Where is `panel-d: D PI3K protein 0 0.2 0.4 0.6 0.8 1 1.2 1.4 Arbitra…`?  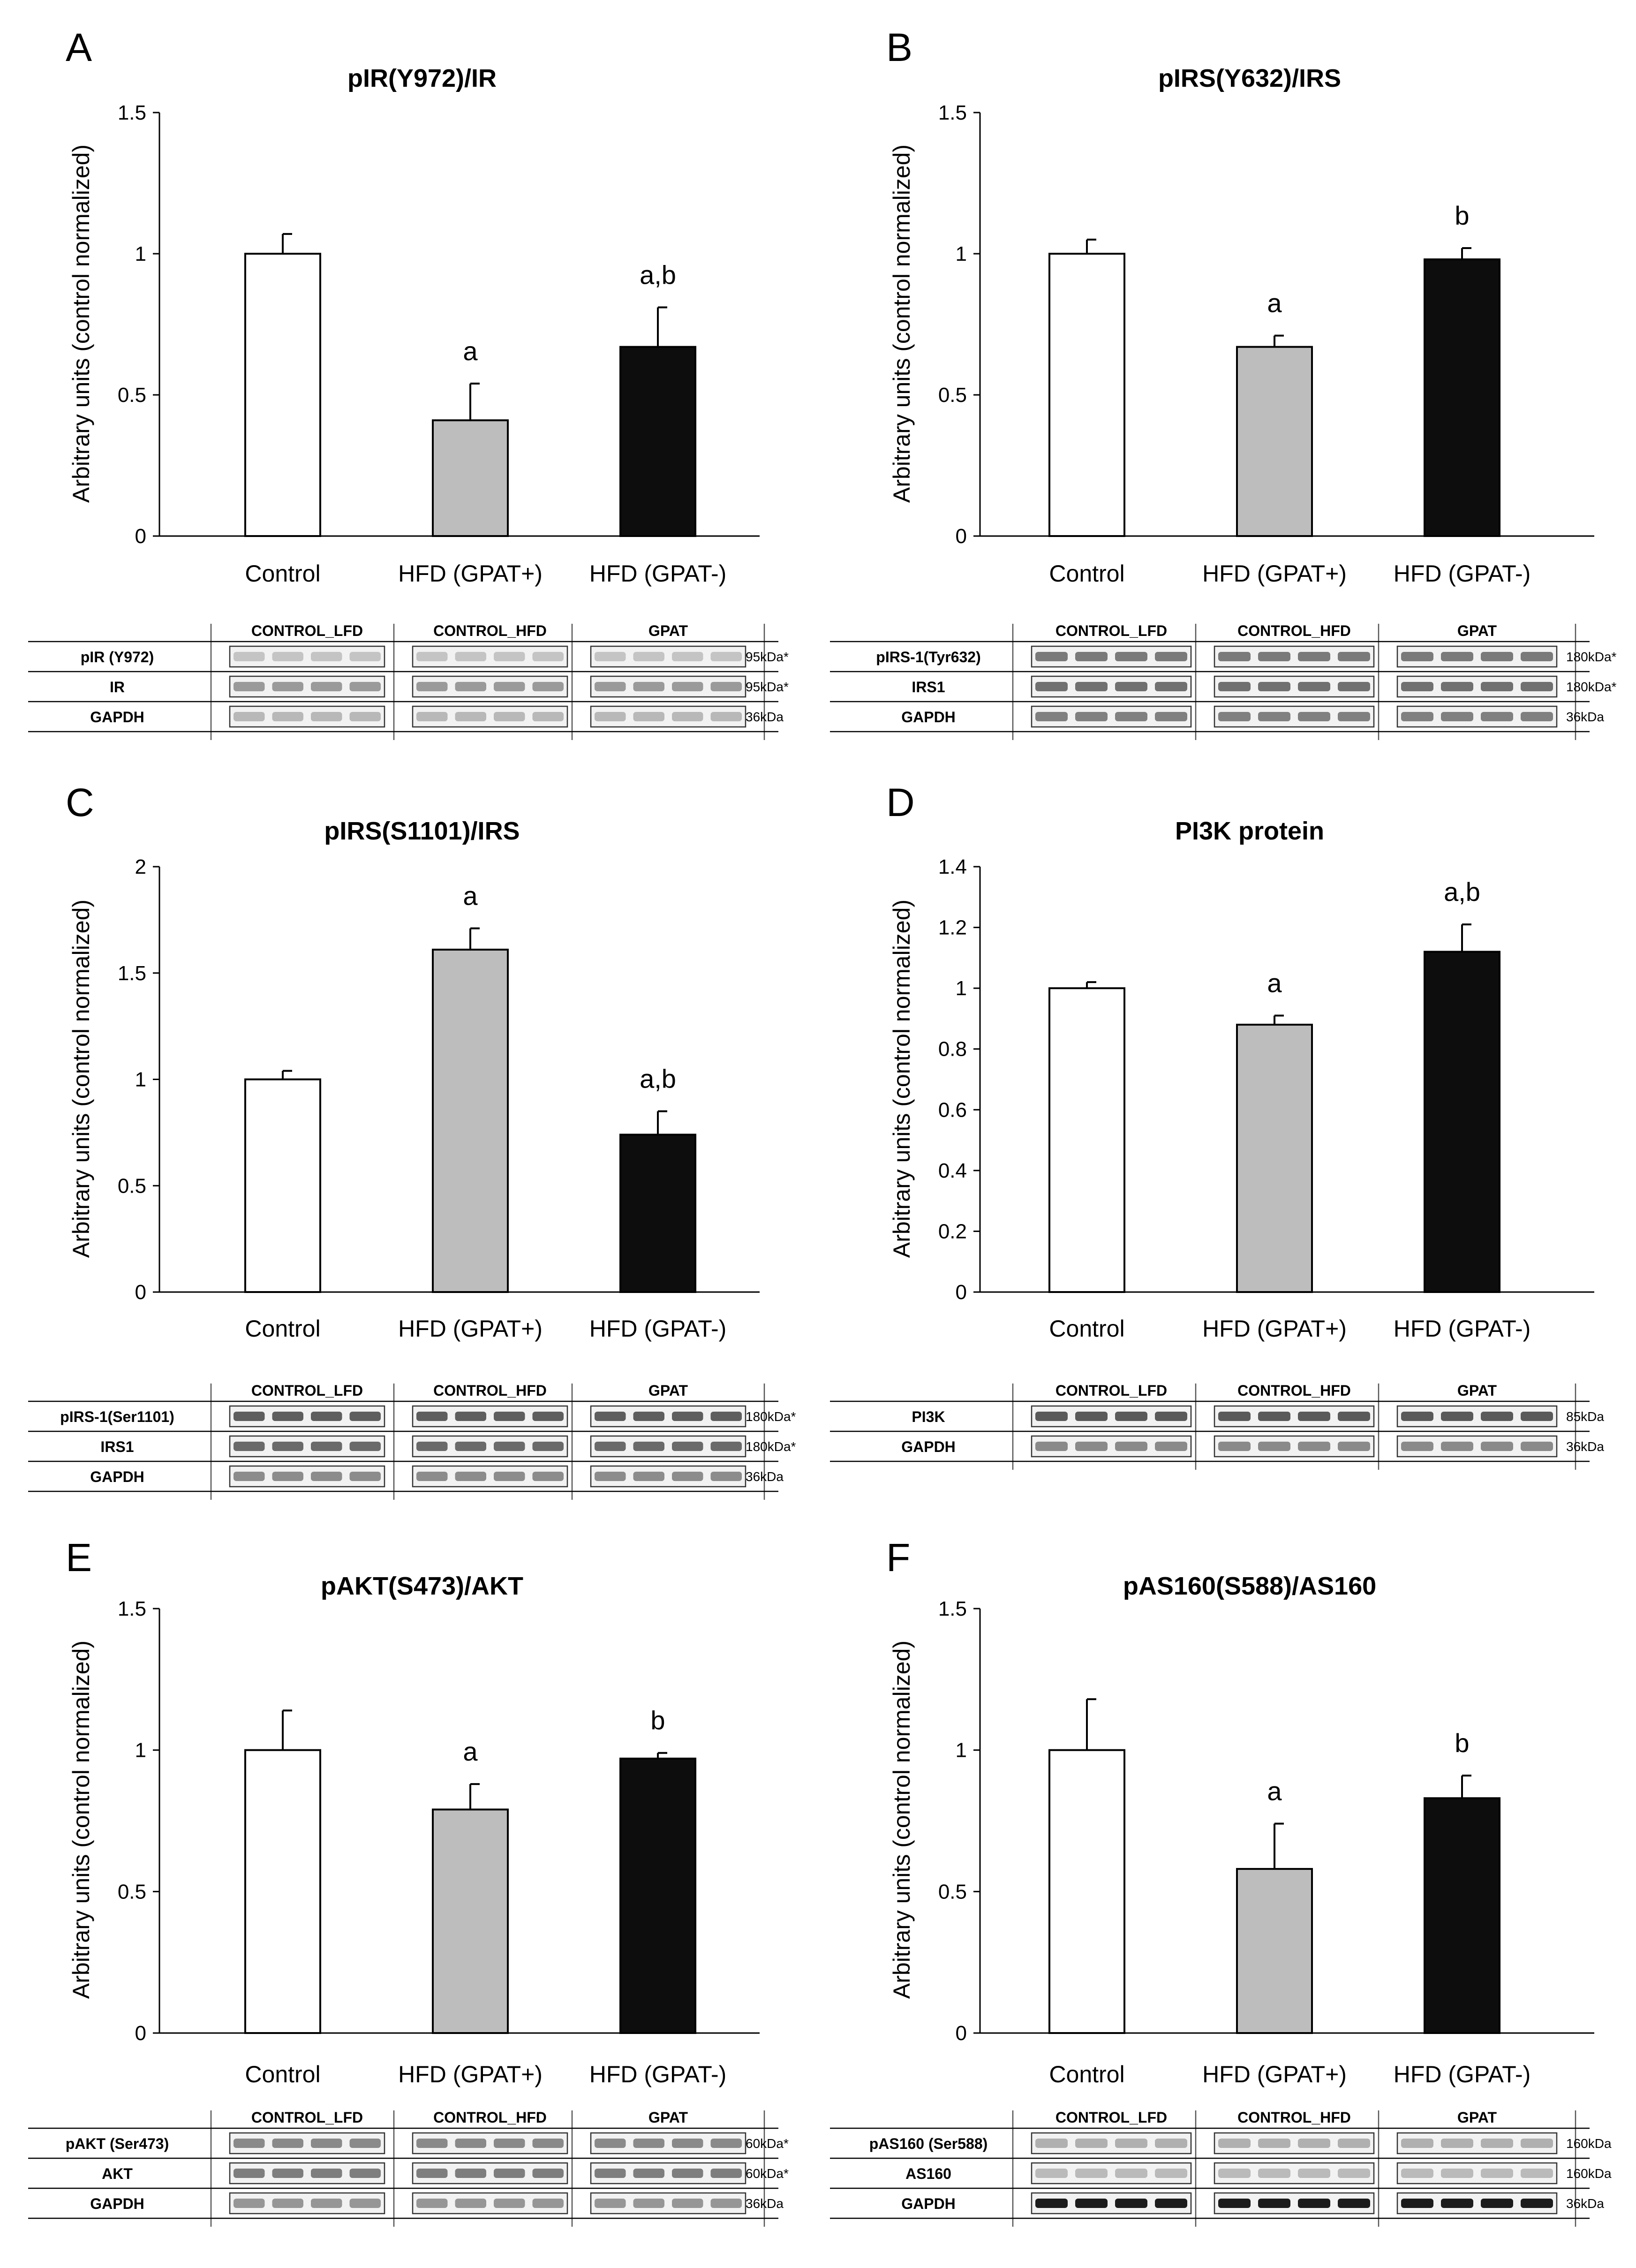 panel-d: D PI3K protein 0 0.2 0.4 0.6 0.8 1 1.2 1.4 Arbitra… is located at coordinates (1217, 1125).